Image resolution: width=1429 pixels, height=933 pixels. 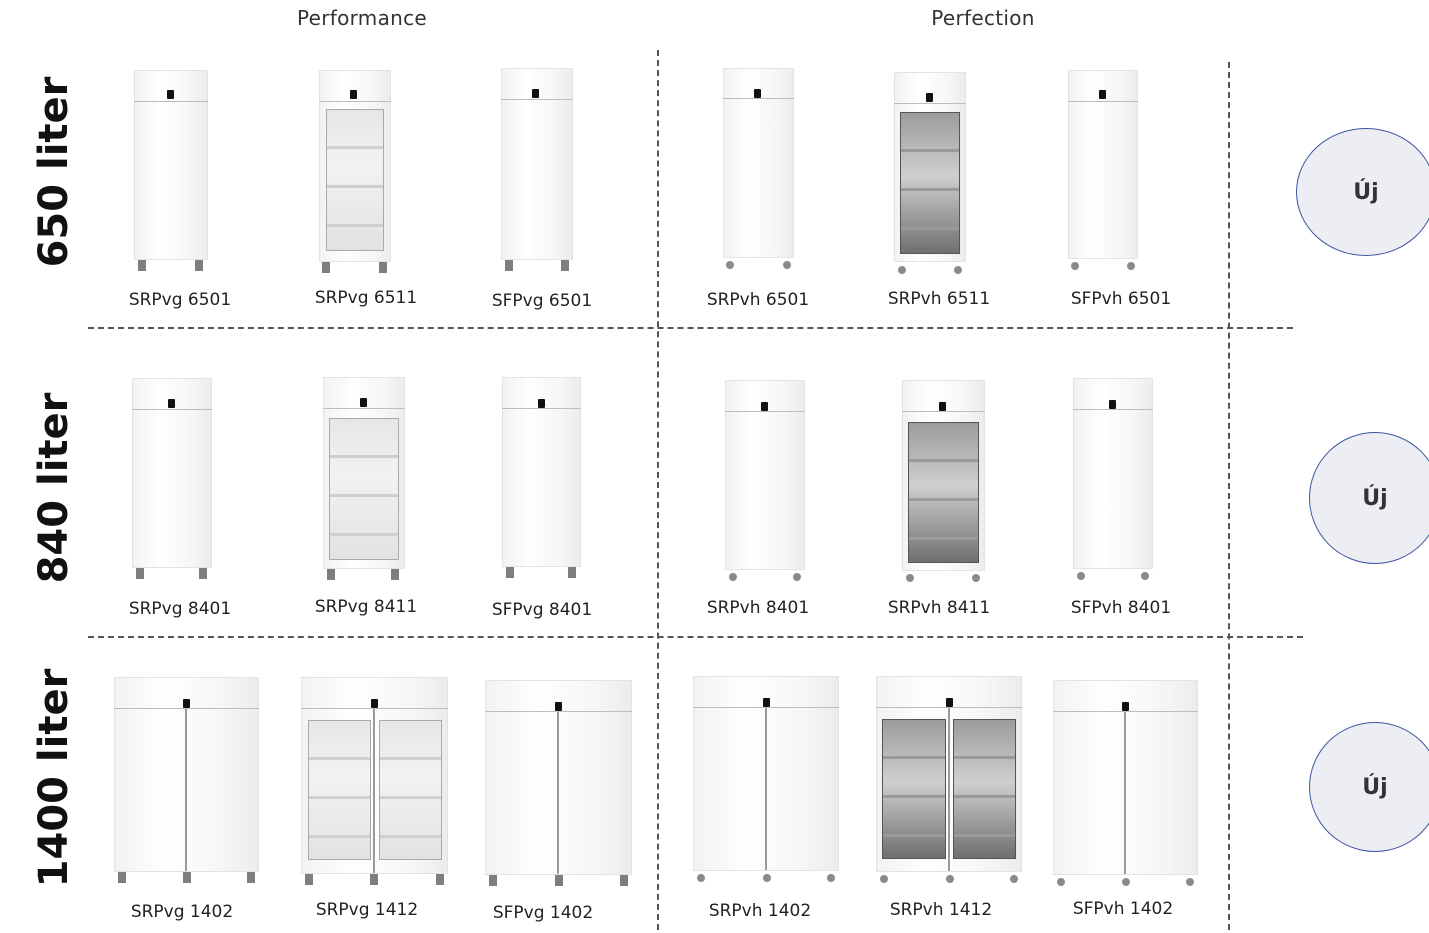 What do you see at coordinates (54, 488) in the screenshot?
I see `row-label-840: 840 liter` at bounding box center [54, 488].